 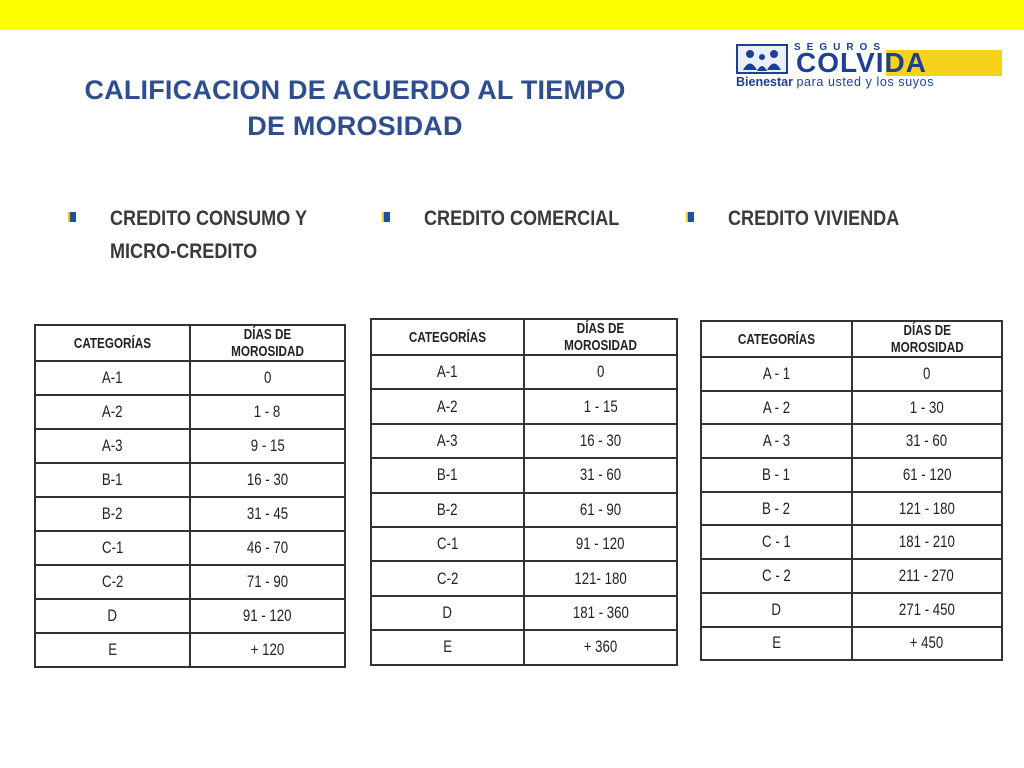 What do you see at coordinates (851, 374) in the screenshot?
I see `table-row: A - 1 0` at bounding box center [851, 374].